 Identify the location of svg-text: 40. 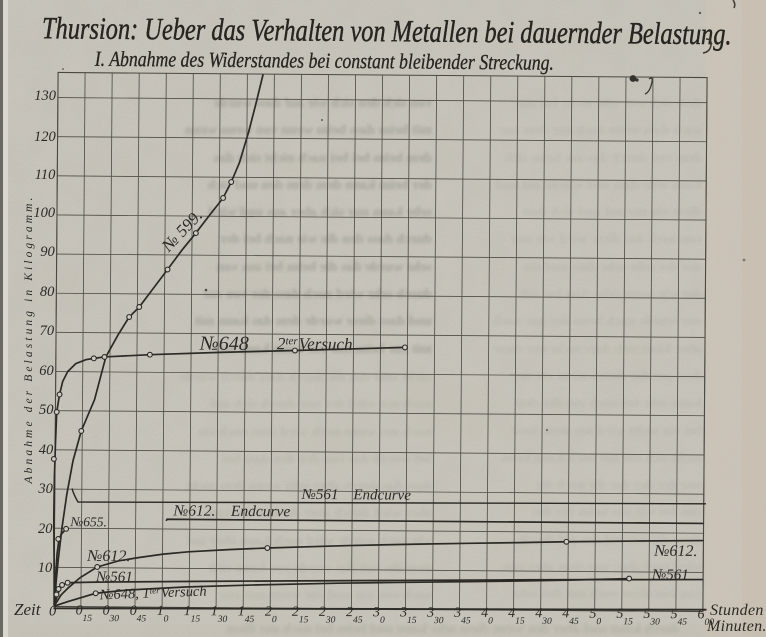
(46, 450).